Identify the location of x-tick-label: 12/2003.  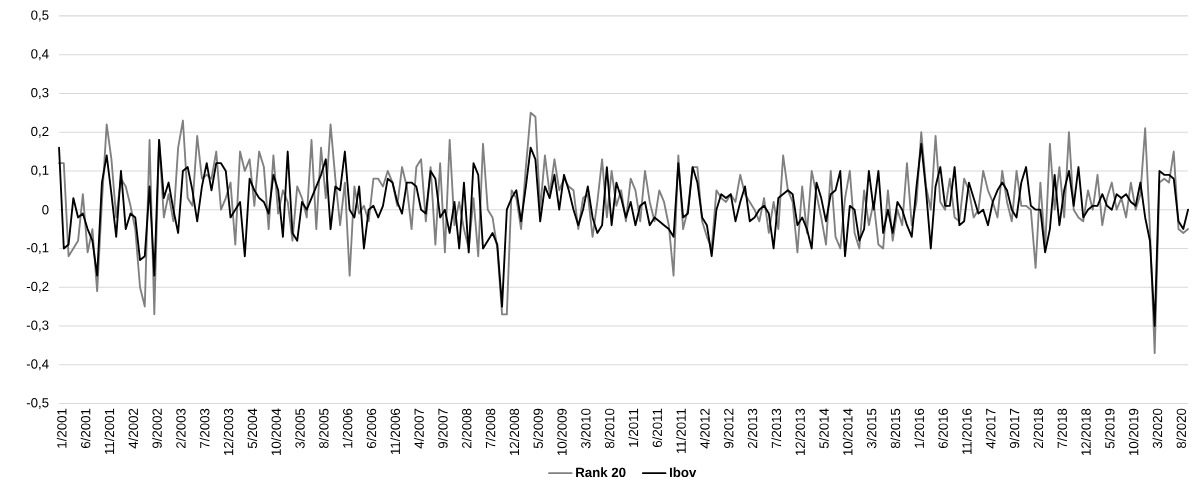
(228, 432).